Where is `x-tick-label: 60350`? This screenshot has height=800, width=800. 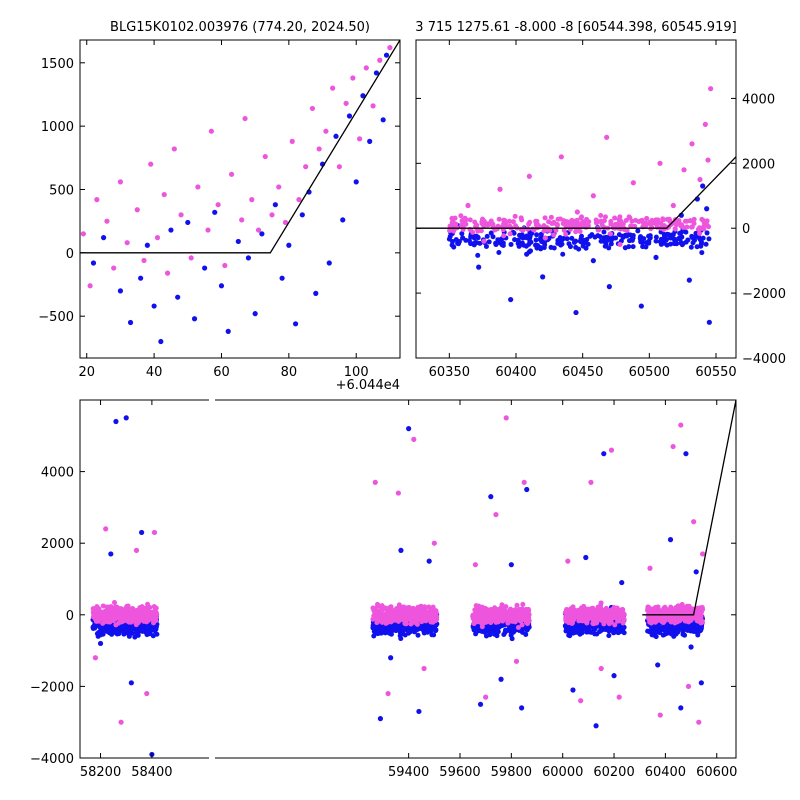 x-tick-label: 60350 is located at coordinates (449, 372).